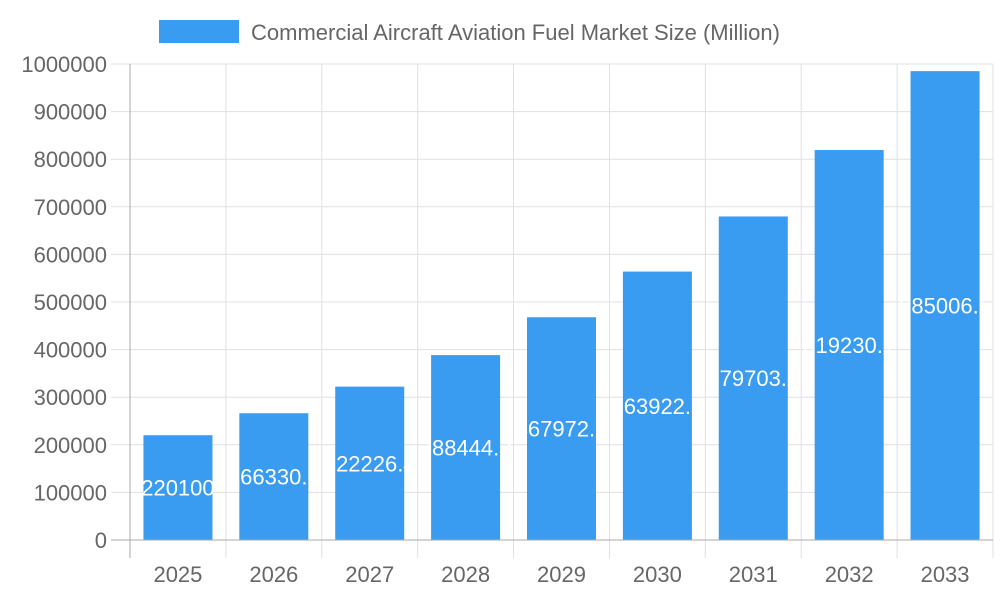 This screenshot has width=1000, height=605. I want to click on y-tick-label: 400000, so click(70, 350).